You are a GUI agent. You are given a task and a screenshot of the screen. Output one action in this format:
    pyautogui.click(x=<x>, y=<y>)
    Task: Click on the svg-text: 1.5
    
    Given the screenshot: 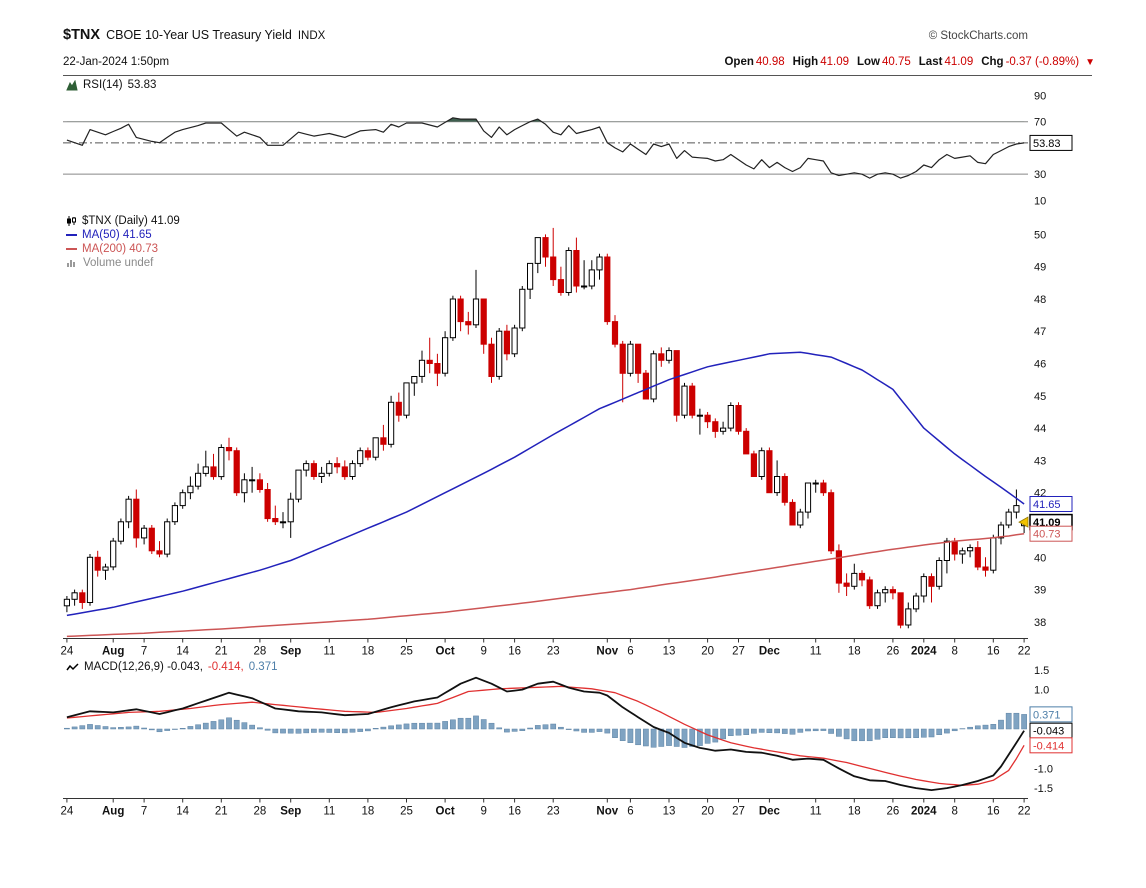 What is the action you would take?
    pyautogui.click(x=1041, y=671)
    